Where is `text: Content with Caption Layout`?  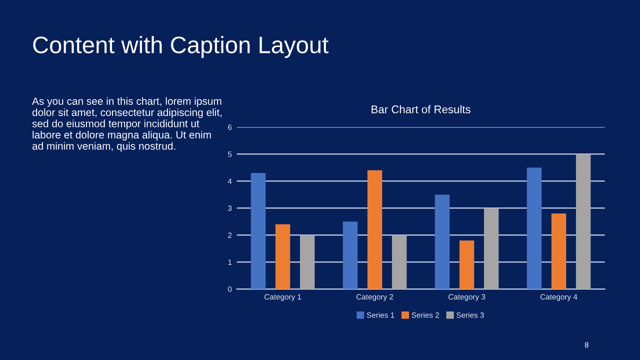 text: Content with Caption Layout is located at coordinates (180, 47).